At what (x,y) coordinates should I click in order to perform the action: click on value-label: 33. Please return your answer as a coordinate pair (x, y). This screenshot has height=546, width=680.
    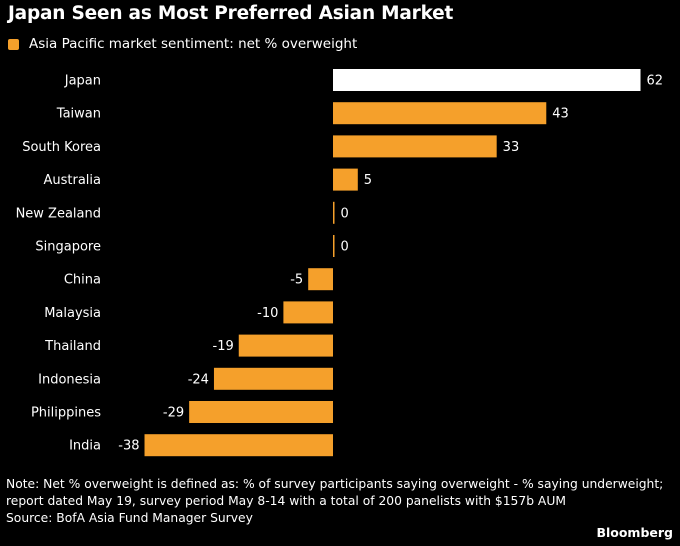
    Looking at the image, I should click on (511, 147).